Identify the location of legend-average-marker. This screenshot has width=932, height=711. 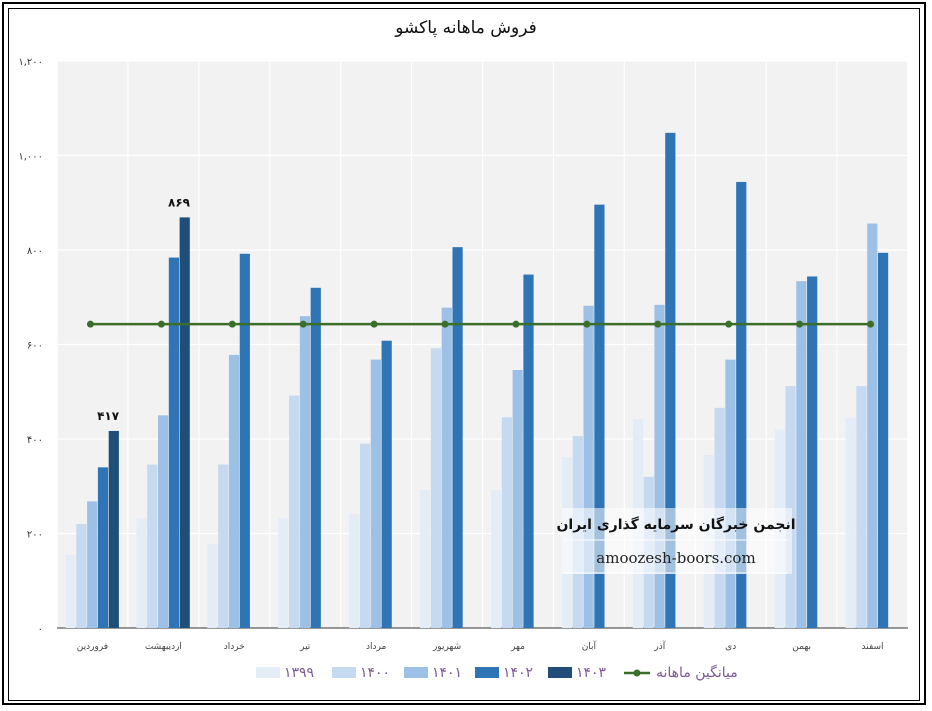
(637, 673).